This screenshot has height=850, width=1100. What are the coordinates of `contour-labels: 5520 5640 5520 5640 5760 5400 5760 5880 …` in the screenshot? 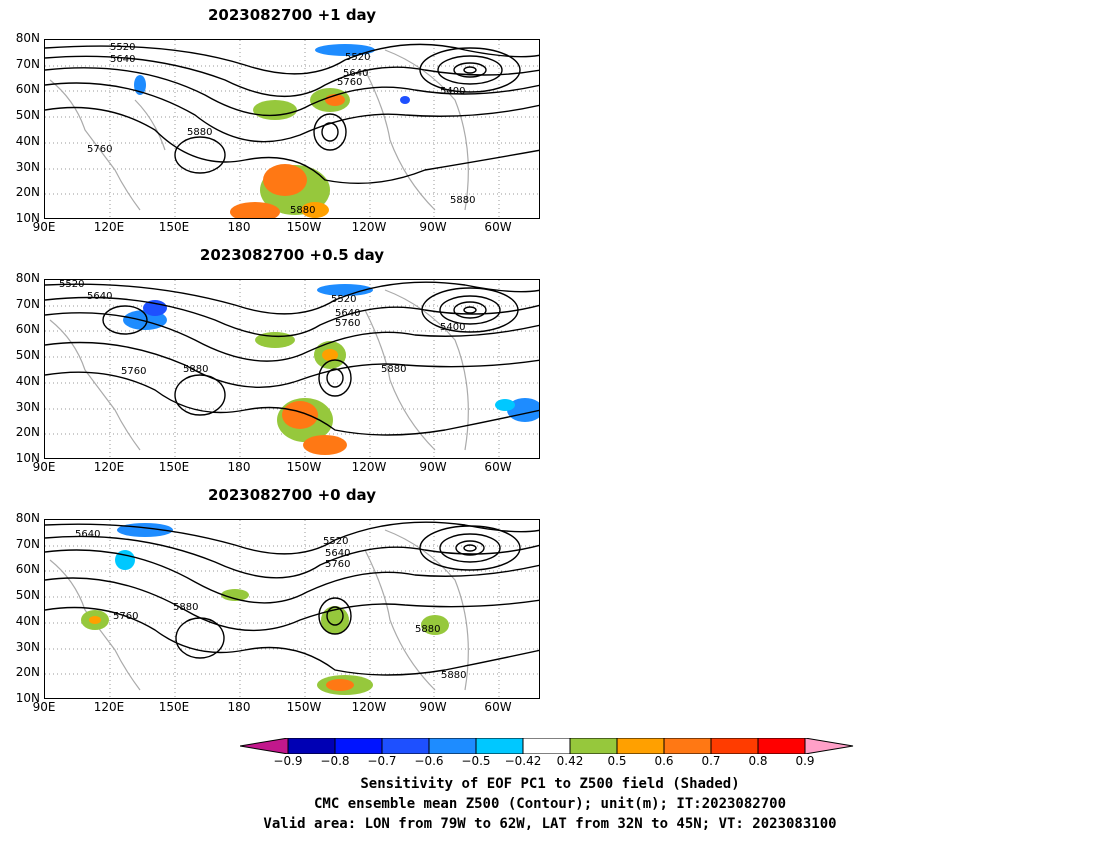 It's located at (262, 328).